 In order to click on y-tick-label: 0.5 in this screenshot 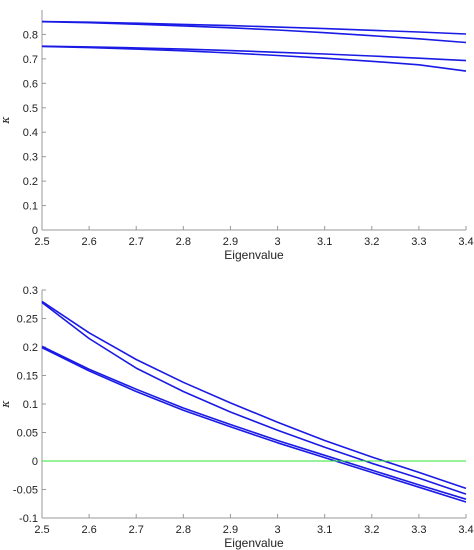, I will do `click(30, 109)`.